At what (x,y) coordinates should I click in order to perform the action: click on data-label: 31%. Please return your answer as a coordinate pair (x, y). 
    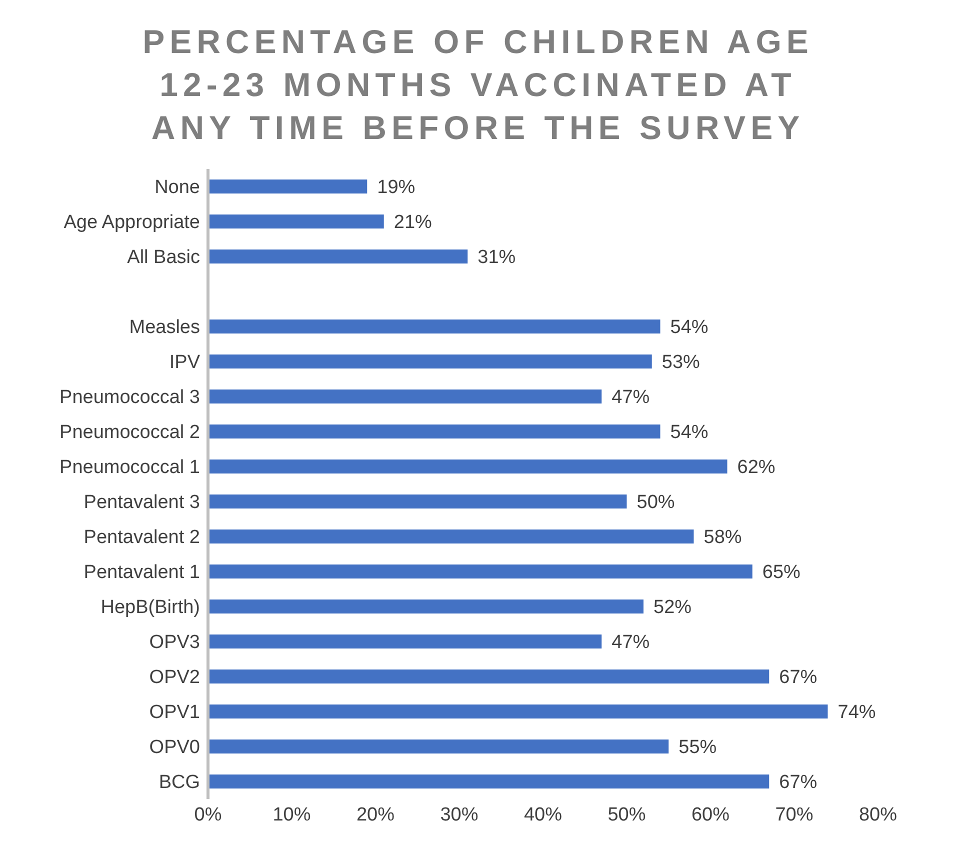
    Looking at the image, I should click on (497, 257).